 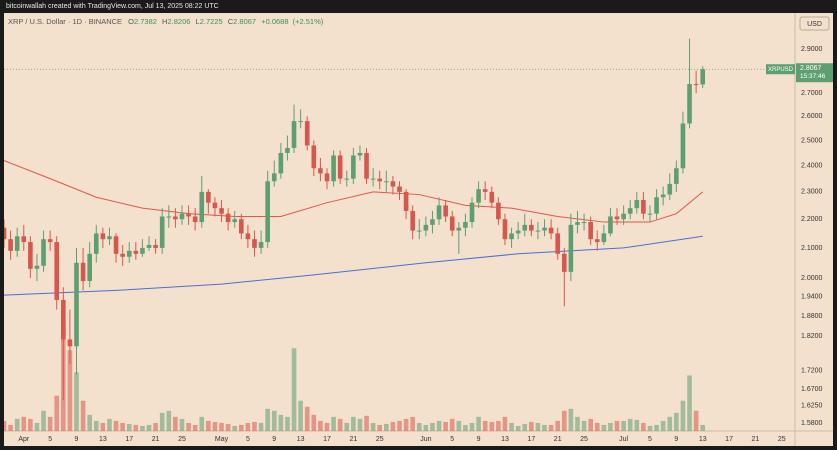 I want to click on x-tick-label: 5, so click(x=50, y=439).